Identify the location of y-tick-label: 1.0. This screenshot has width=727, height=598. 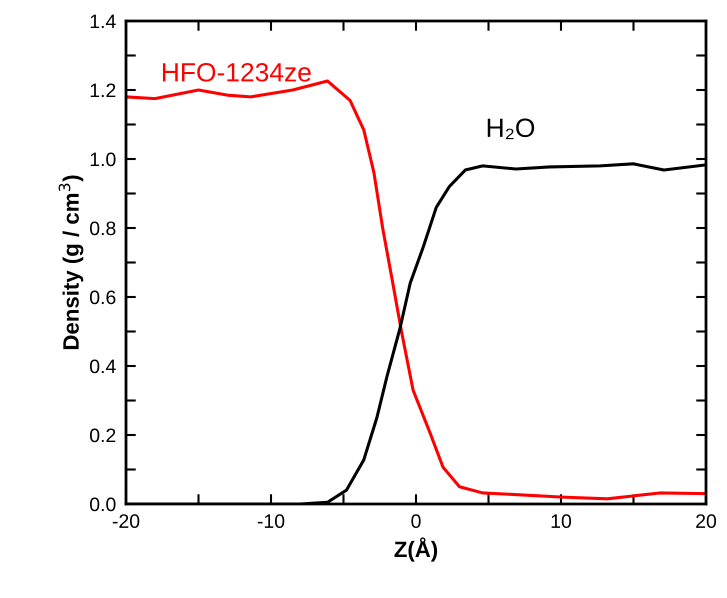
(103, 159).